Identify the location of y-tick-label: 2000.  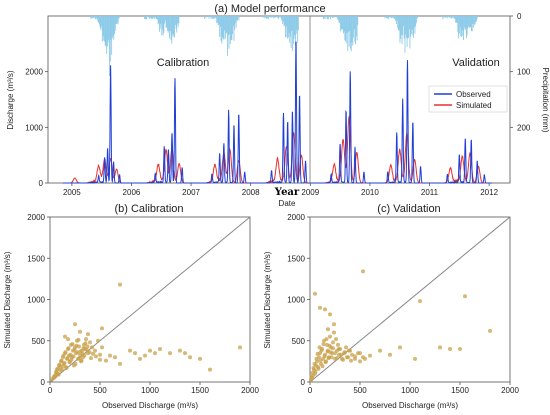
(296, 217).